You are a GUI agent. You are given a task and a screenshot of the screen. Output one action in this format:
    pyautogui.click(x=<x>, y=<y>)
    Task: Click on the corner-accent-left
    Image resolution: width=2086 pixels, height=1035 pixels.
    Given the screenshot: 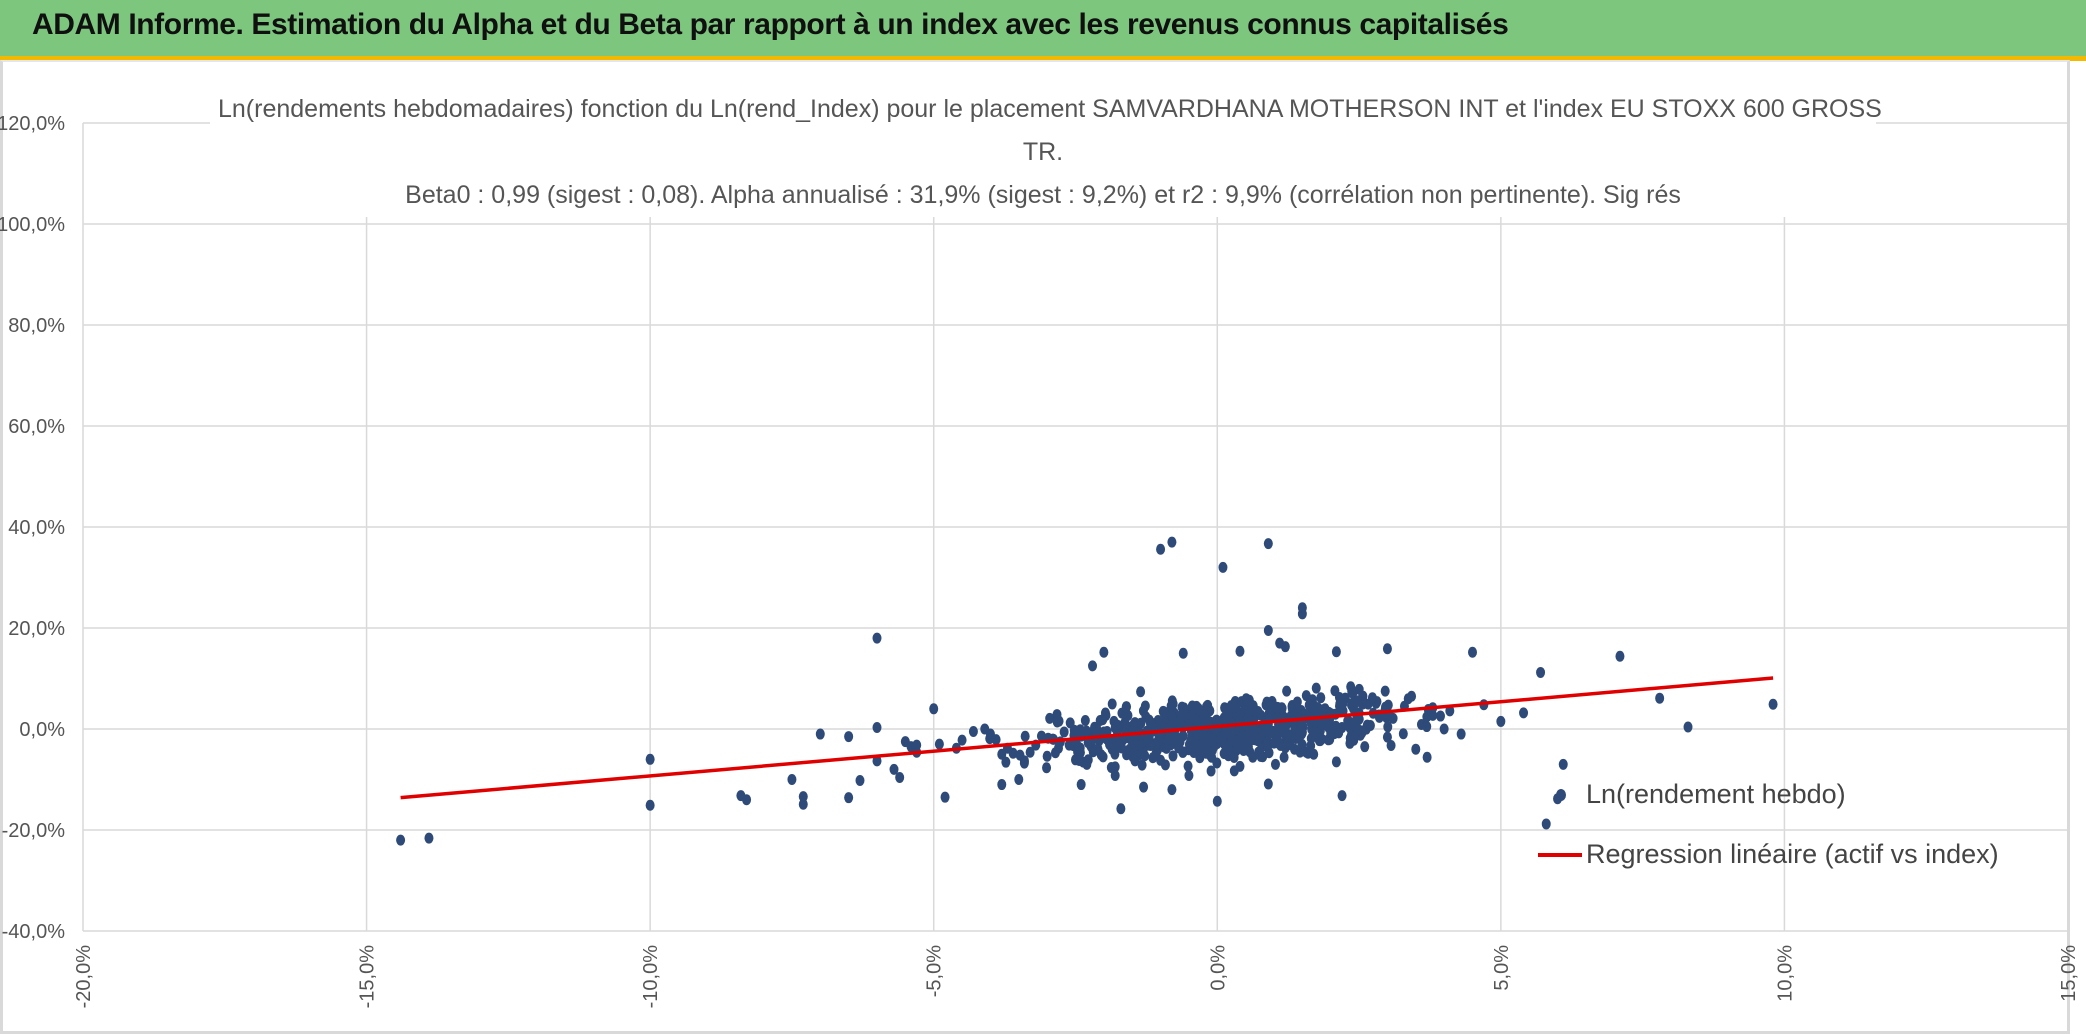 What is the action you would take?
    pyautogui.click(x=10, y=58)
    